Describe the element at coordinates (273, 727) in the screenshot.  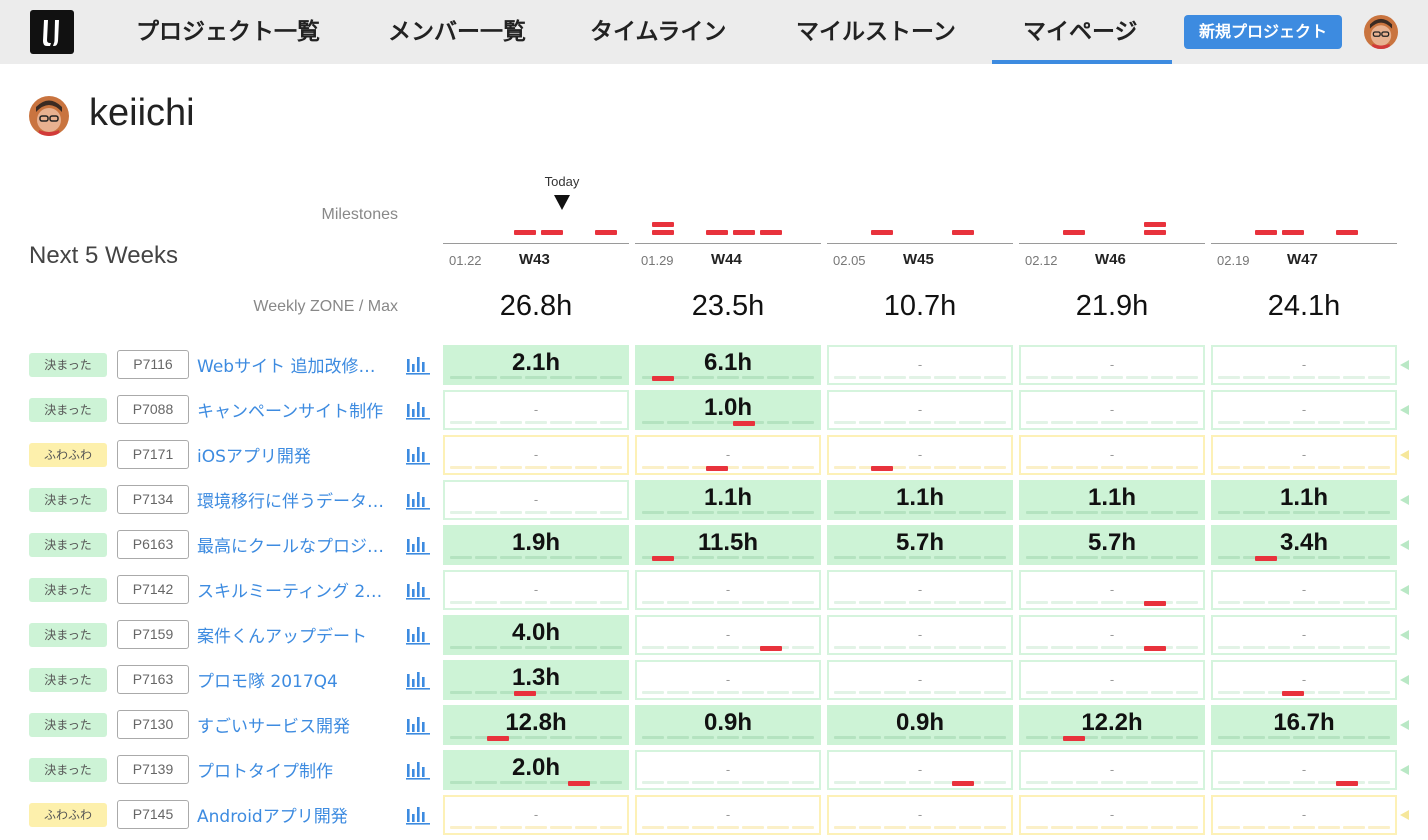
I see `project-name-link: すごいサービス開発` at that location.